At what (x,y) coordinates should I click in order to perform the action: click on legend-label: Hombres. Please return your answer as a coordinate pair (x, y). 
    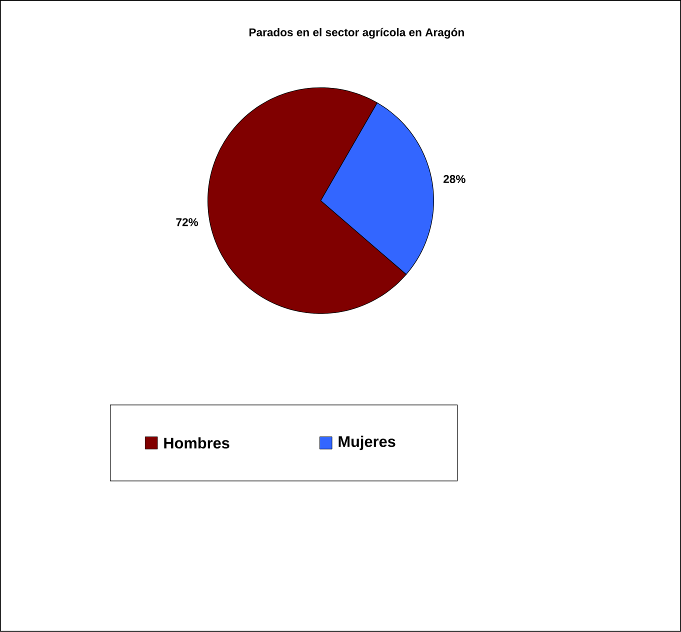
    Looking at the image, I should click on (197, 443).